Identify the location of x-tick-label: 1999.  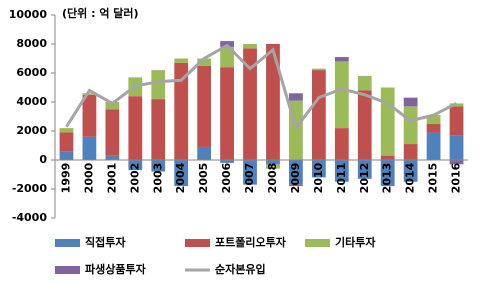
(65, 178).